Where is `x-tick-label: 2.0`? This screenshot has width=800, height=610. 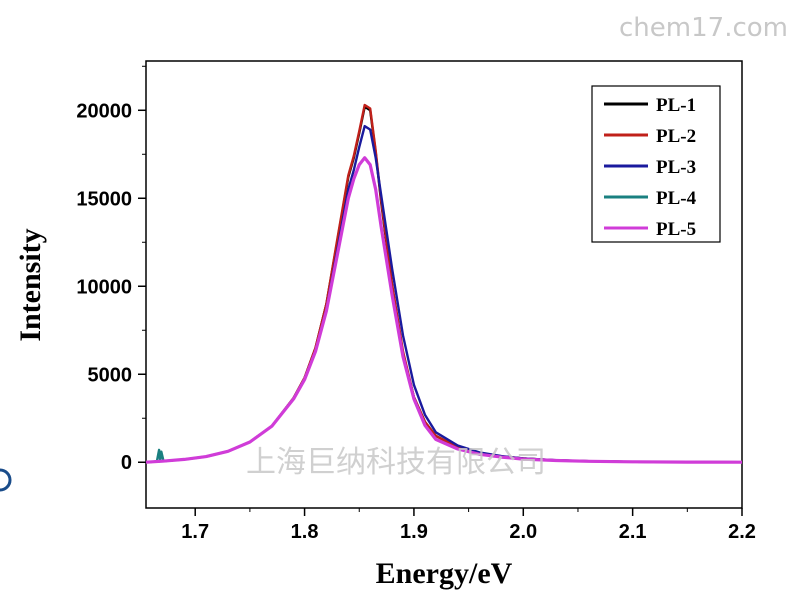
x-tick-label: 2.0 is located at coordinates (523, 532).